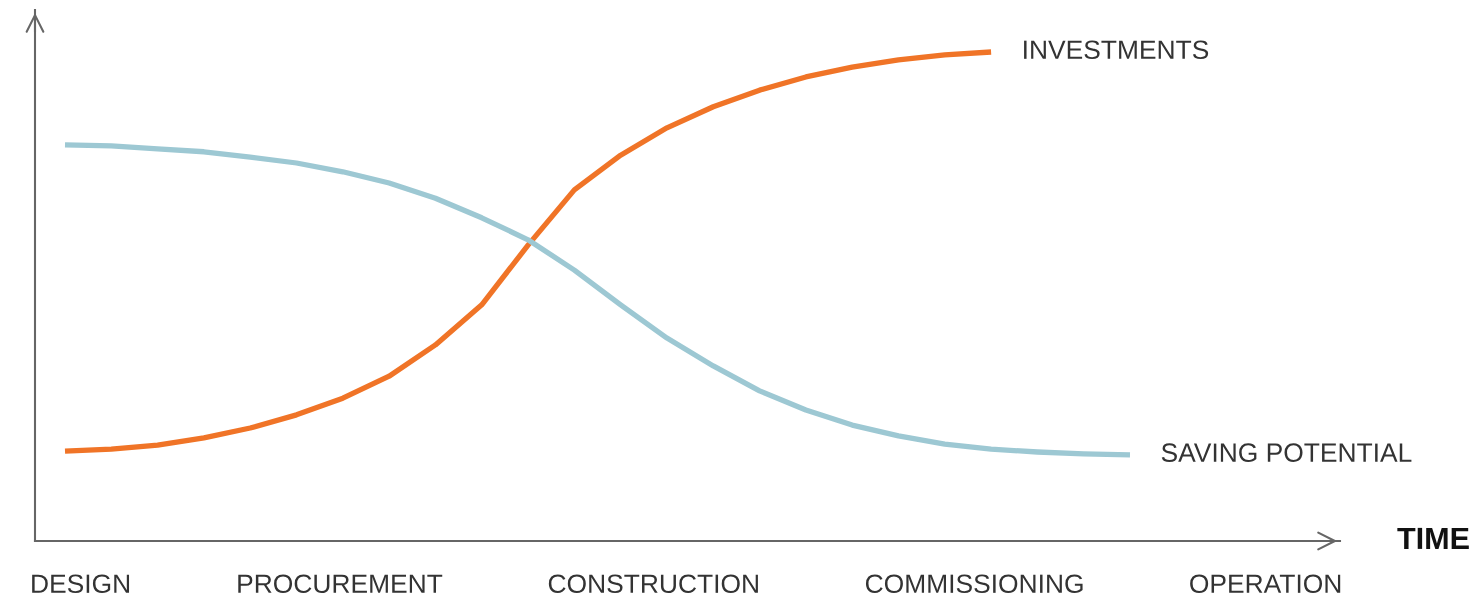 The image size is (1476, 607). What do you see at coordinates (653, 584) in the screenshot?
I see `text: CONSTRUCTION` at bounding box center [653, 584].